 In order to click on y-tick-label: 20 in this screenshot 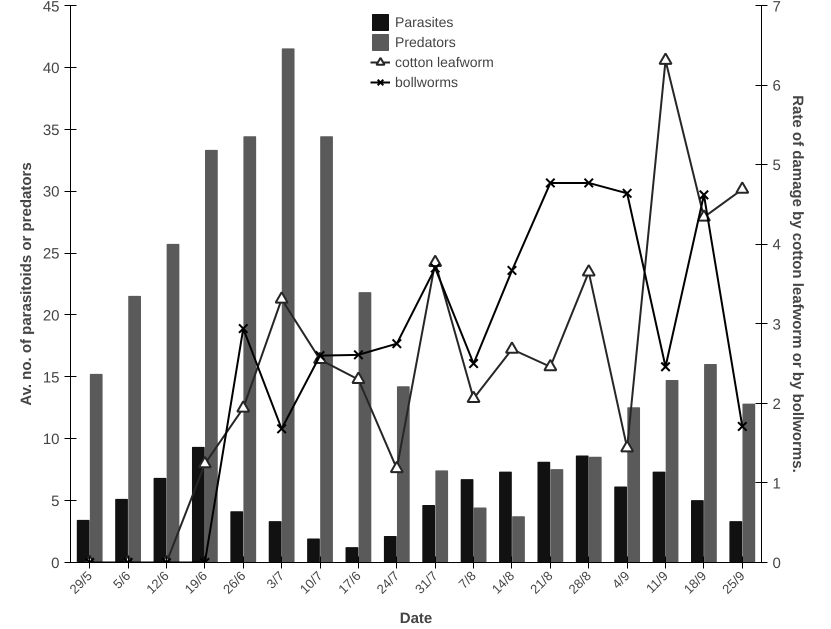, I will do `click(51, 315)`.